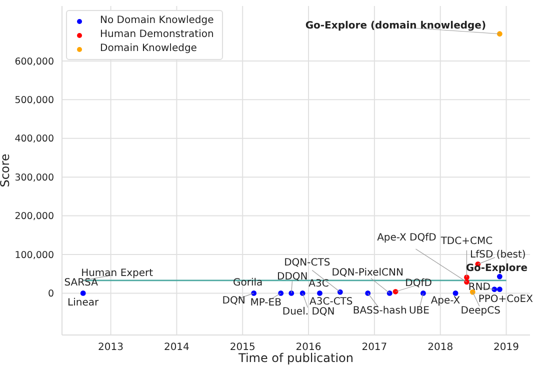  Describe the element at coordinates (111, 348) in the screenshot. I see `x-tick-label: 2013` at that location.